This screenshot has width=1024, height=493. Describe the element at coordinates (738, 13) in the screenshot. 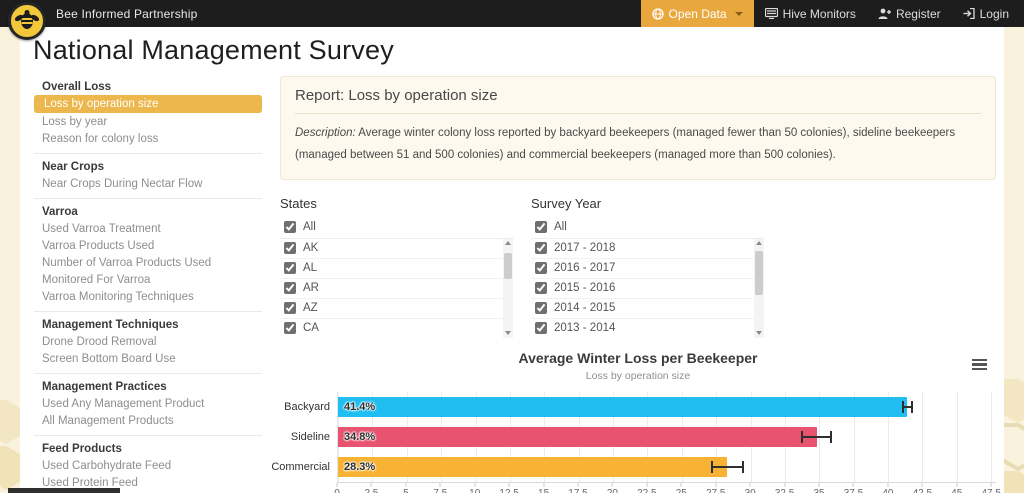

I see `caret-down-icon` at that location.